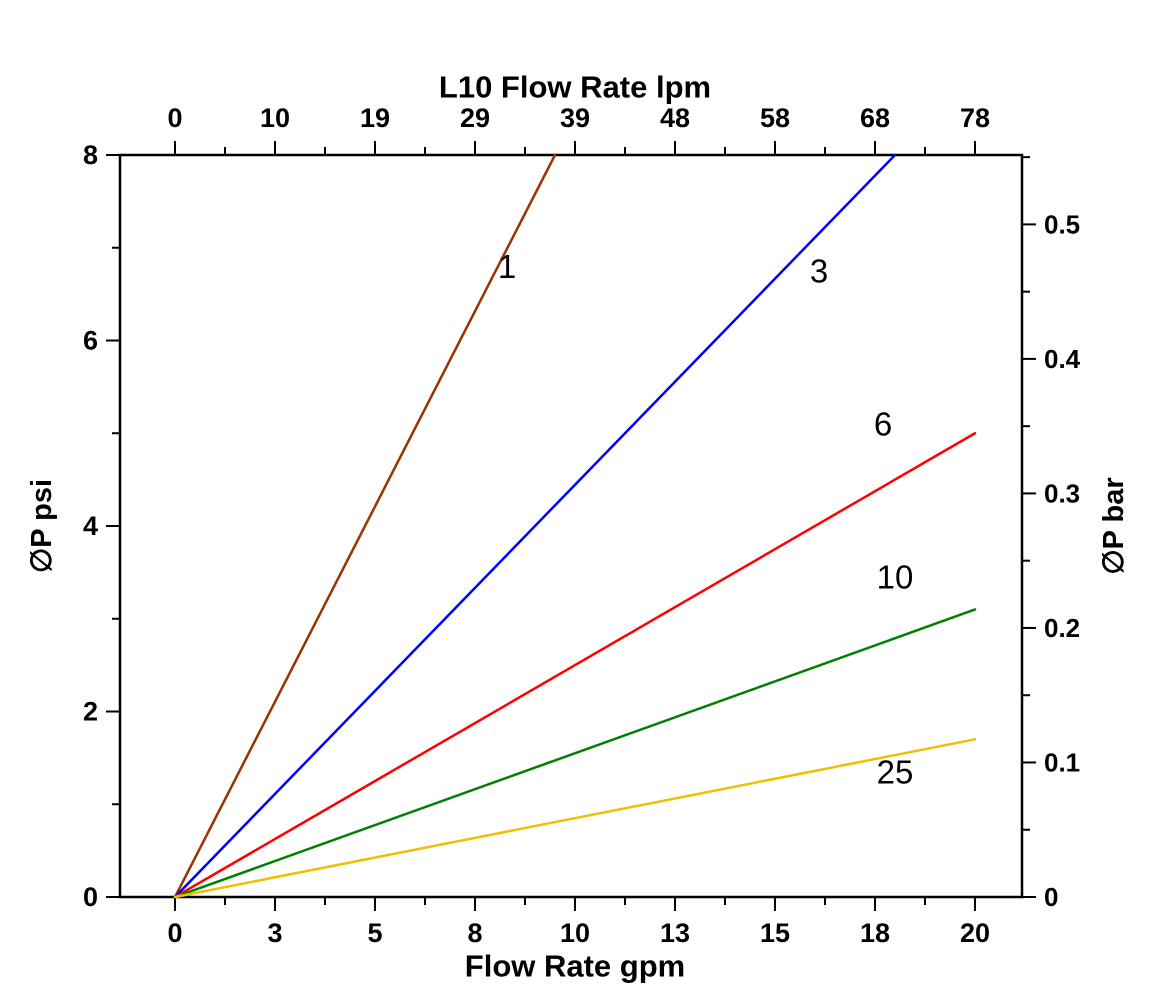 Image resolution: width=1152 pixels, height=1008 pixels. Describe the element at coordinates (775, 933) in the screenshot. I see `bottom-axis-tick-label: 15` at that location.